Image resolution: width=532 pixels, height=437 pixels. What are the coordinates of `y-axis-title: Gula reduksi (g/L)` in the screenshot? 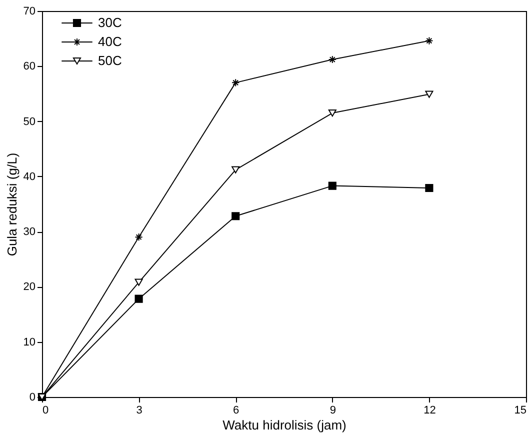 It's located at (12, 204).